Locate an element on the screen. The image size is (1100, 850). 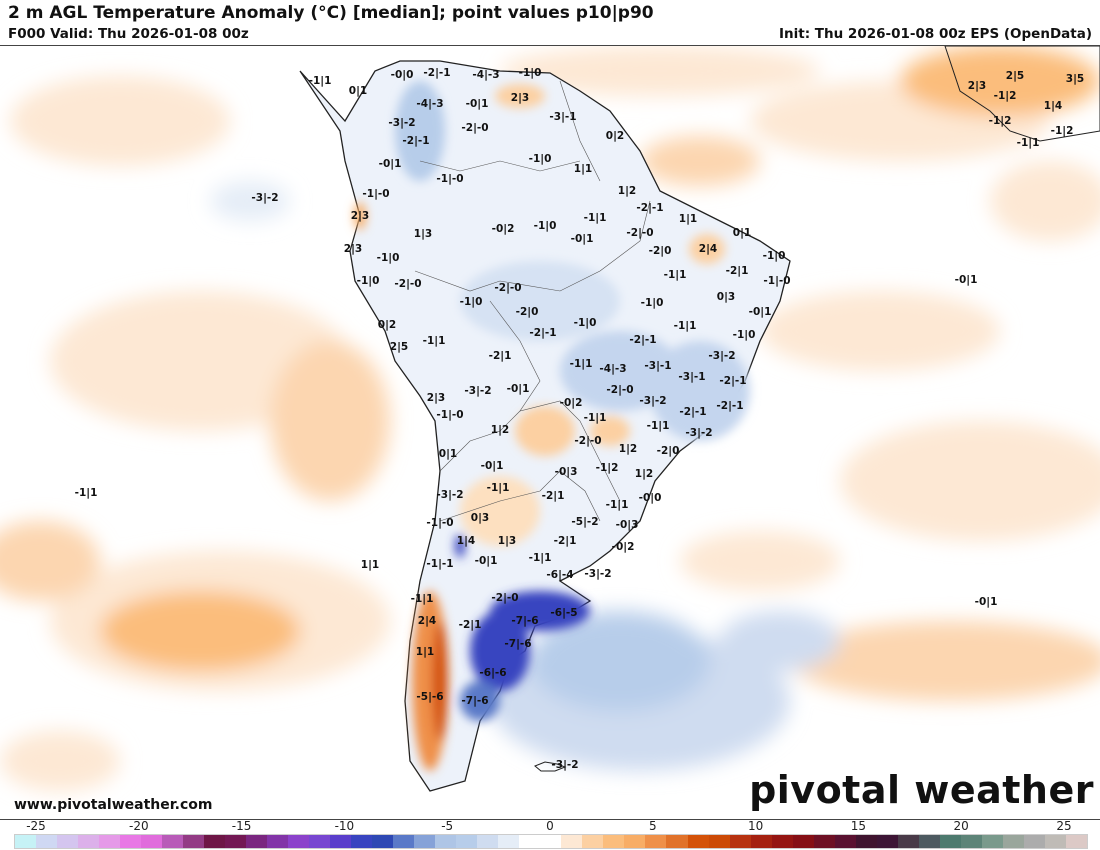
point-value-label: -5|-2 is located at coordinates (585, 522).